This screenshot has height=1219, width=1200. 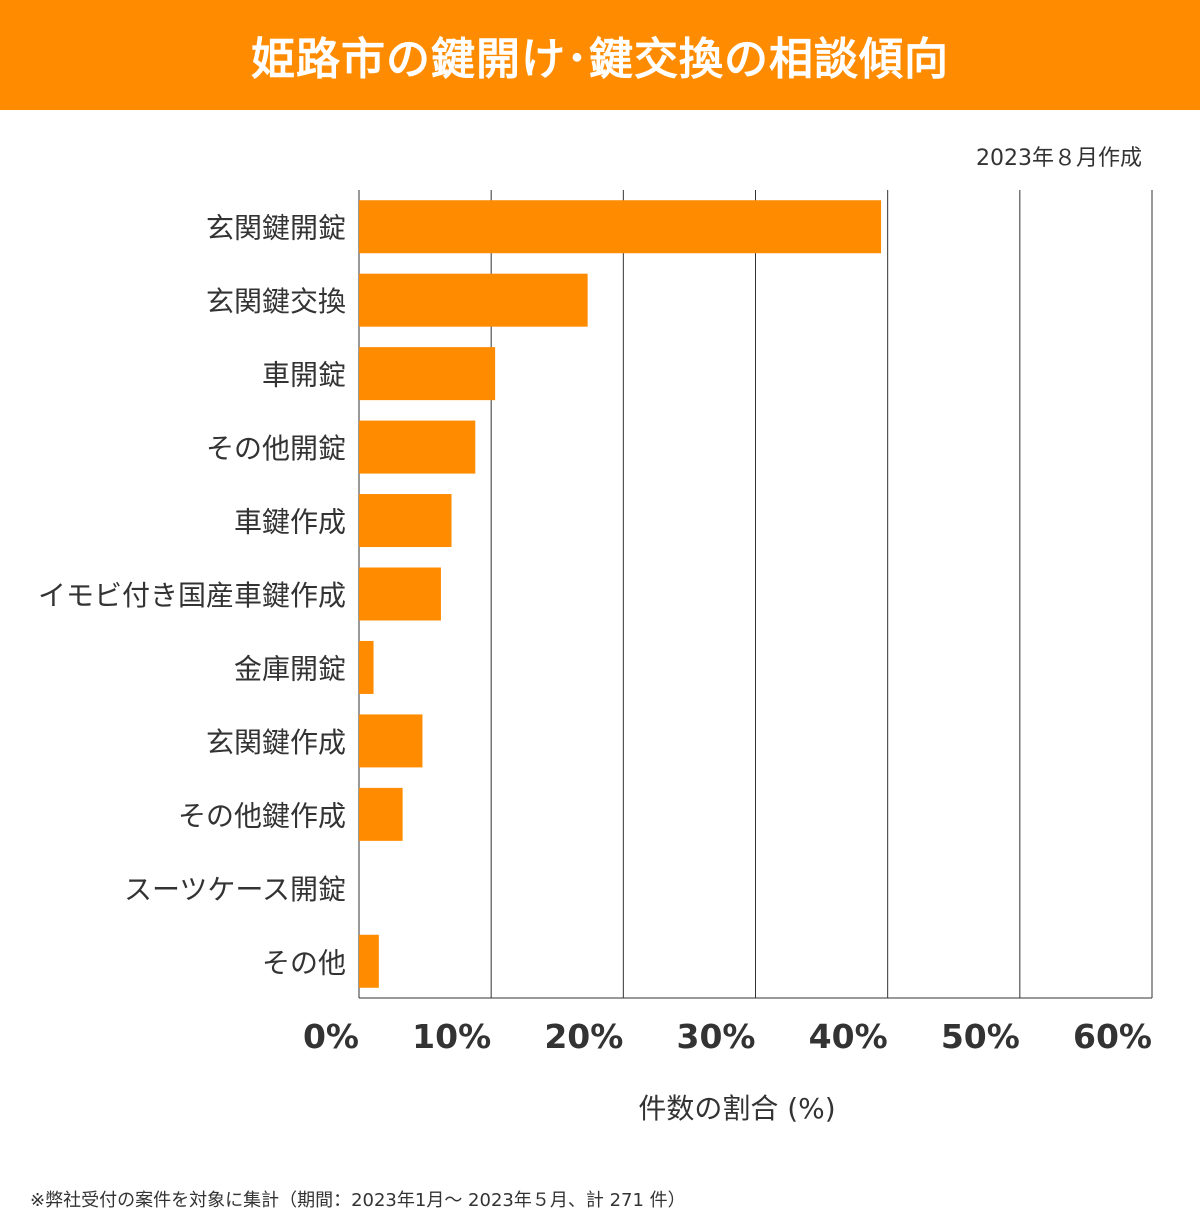 I want to click on x-tick-label-5: 50%, so click(x=980, y=1036).